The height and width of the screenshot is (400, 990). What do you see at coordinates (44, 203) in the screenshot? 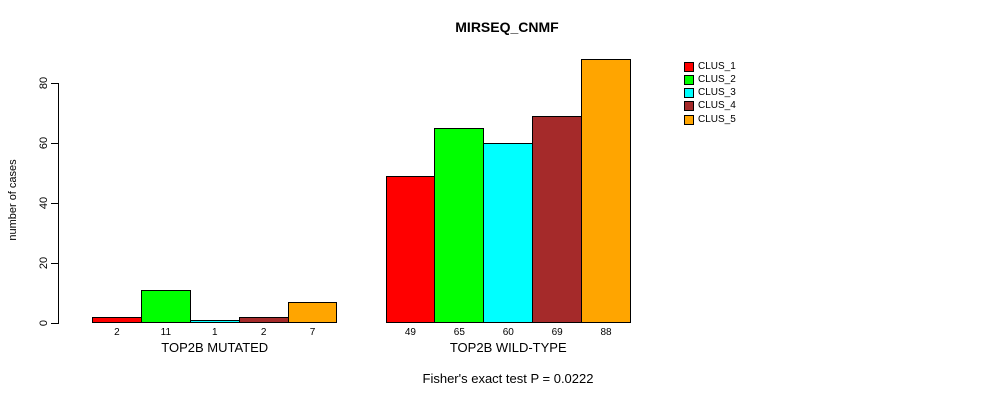
I see `y-axis-tick-label: 40` at bounding box center [44, 203].